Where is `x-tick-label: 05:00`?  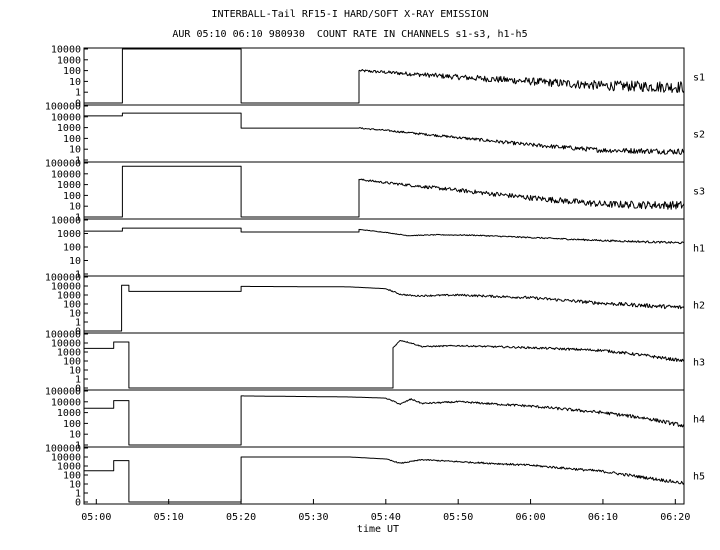 x-tick-label: 05:00 is located at coordinates (96, 517).